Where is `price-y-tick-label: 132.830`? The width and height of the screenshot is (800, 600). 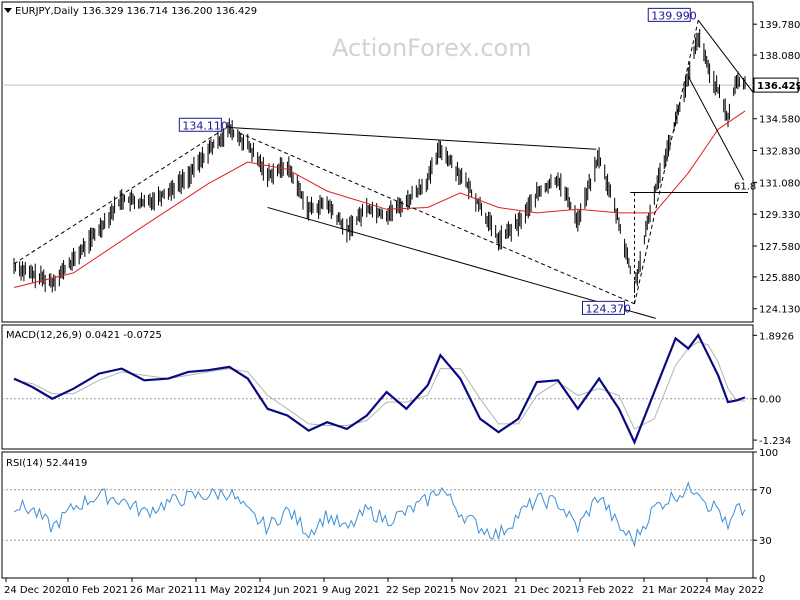
price-y-tick-label: 132.830 is located at coordinates (779, 152).